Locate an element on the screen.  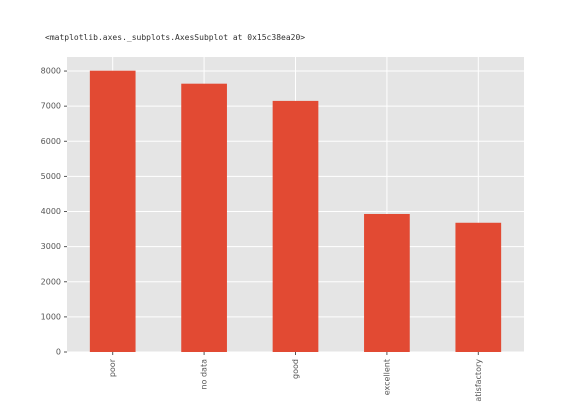
y-tick-label: 1000 is located at coordinates (51, 316).